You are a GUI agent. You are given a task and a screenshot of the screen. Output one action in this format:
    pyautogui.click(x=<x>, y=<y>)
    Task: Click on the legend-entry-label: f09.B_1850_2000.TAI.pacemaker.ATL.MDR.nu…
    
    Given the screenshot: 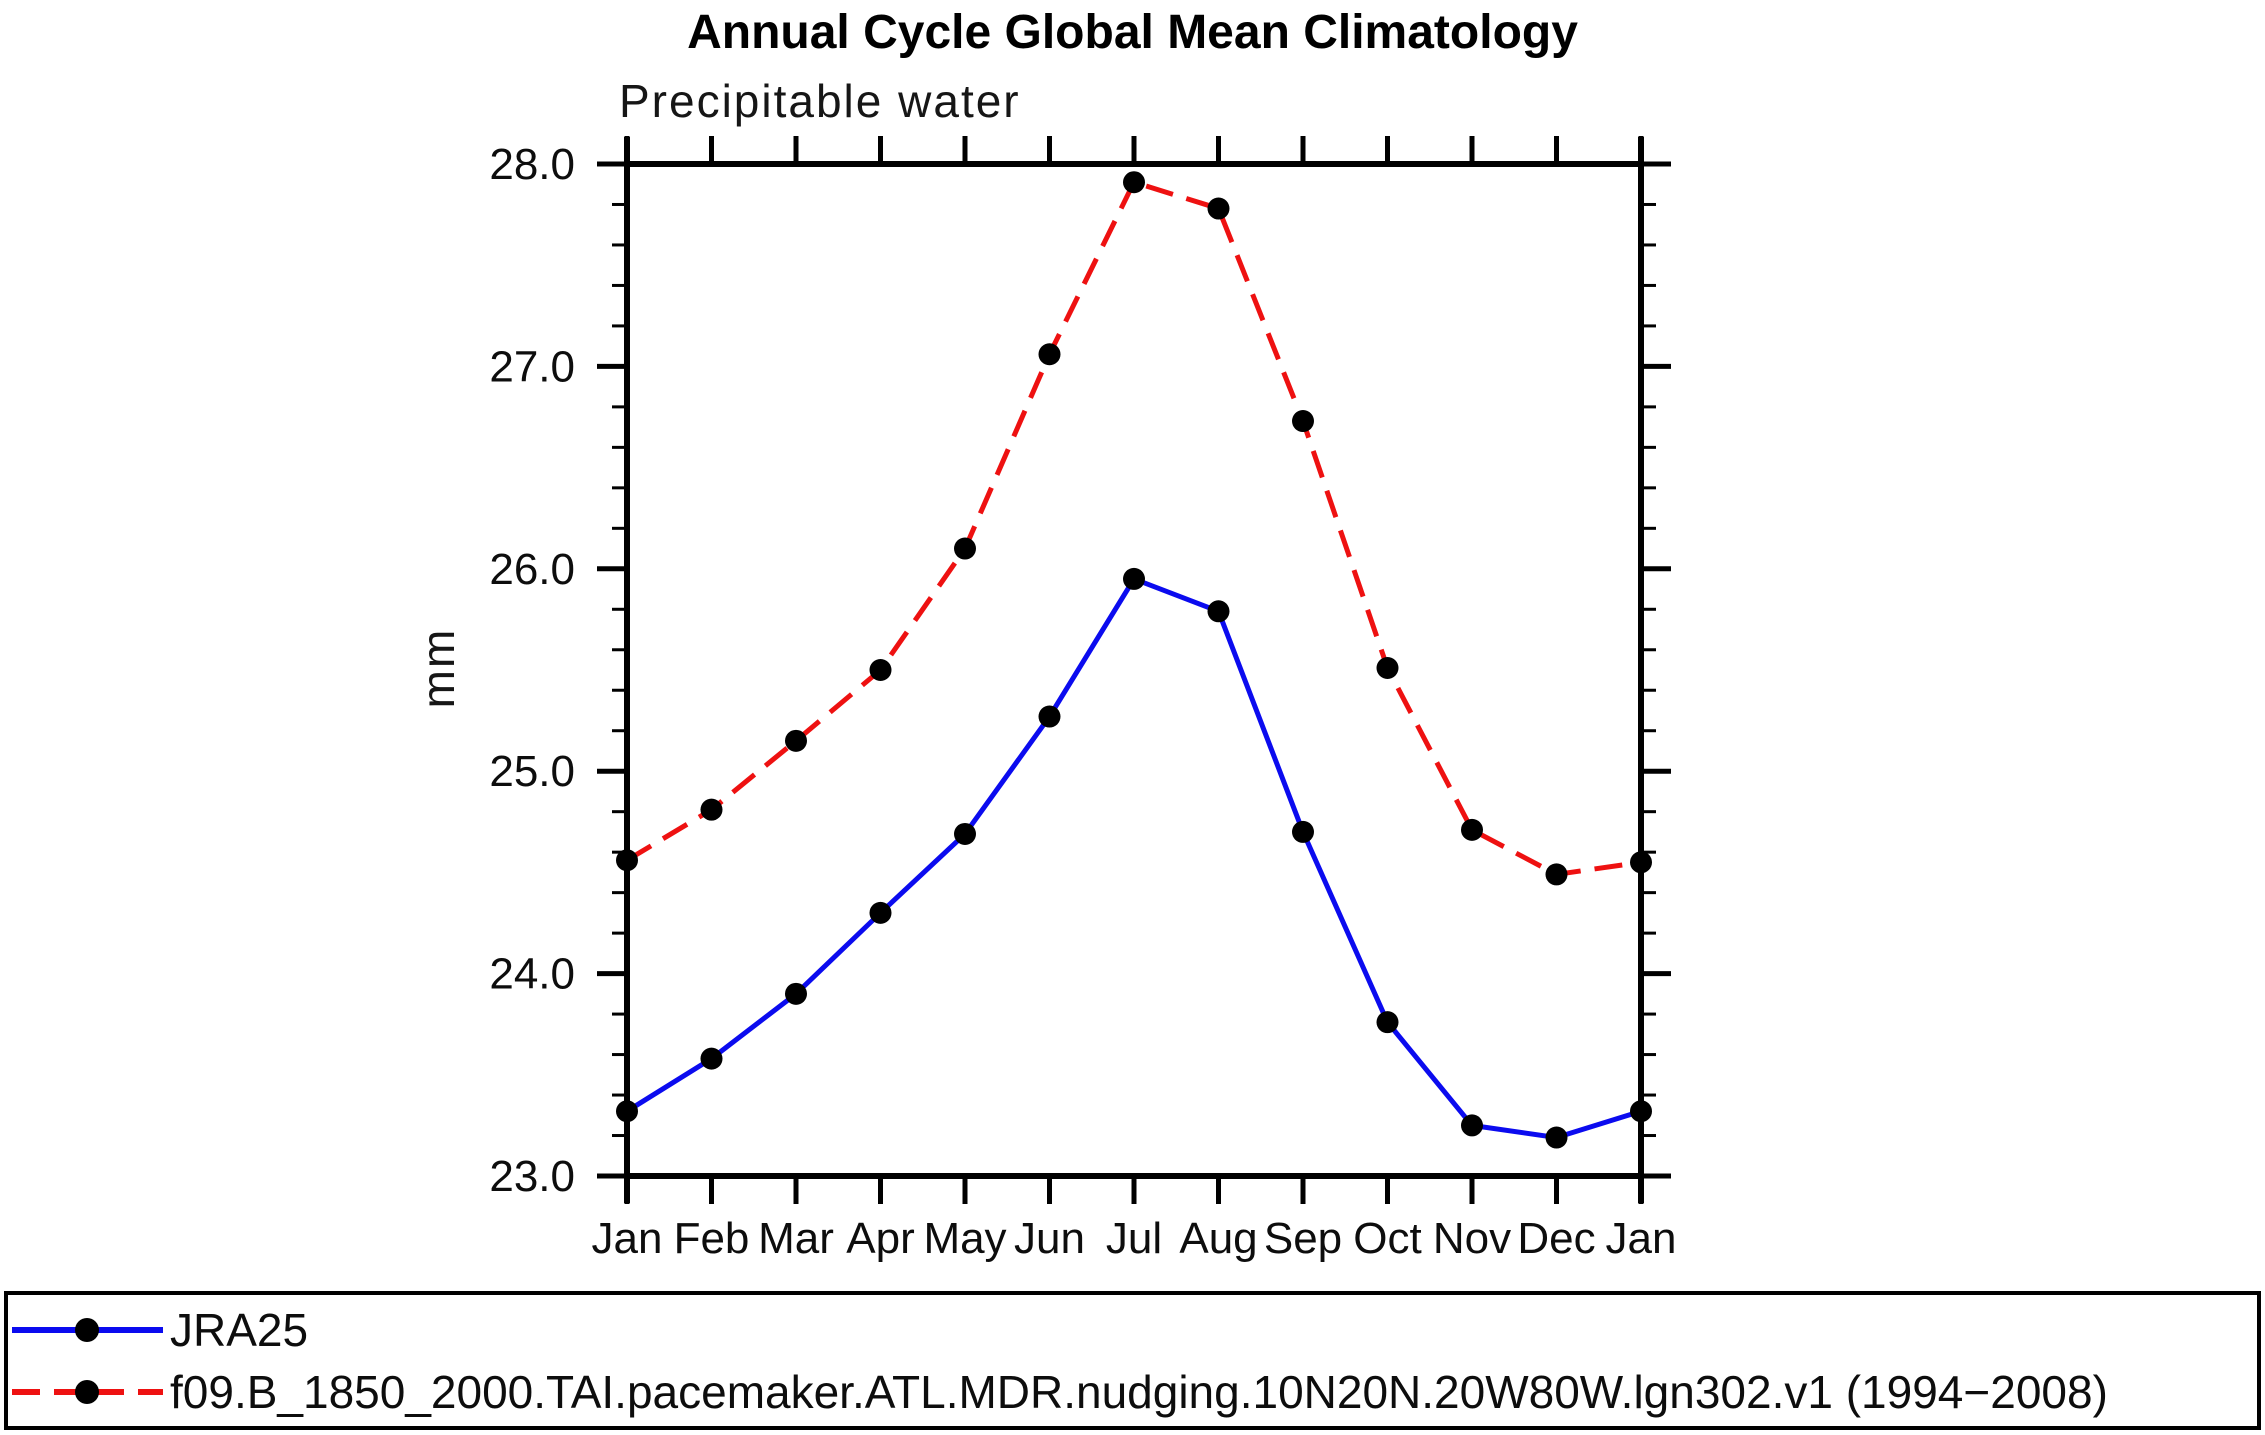 What is the action you would take?
    pyautogui.click(x=1139, y=1392)
    